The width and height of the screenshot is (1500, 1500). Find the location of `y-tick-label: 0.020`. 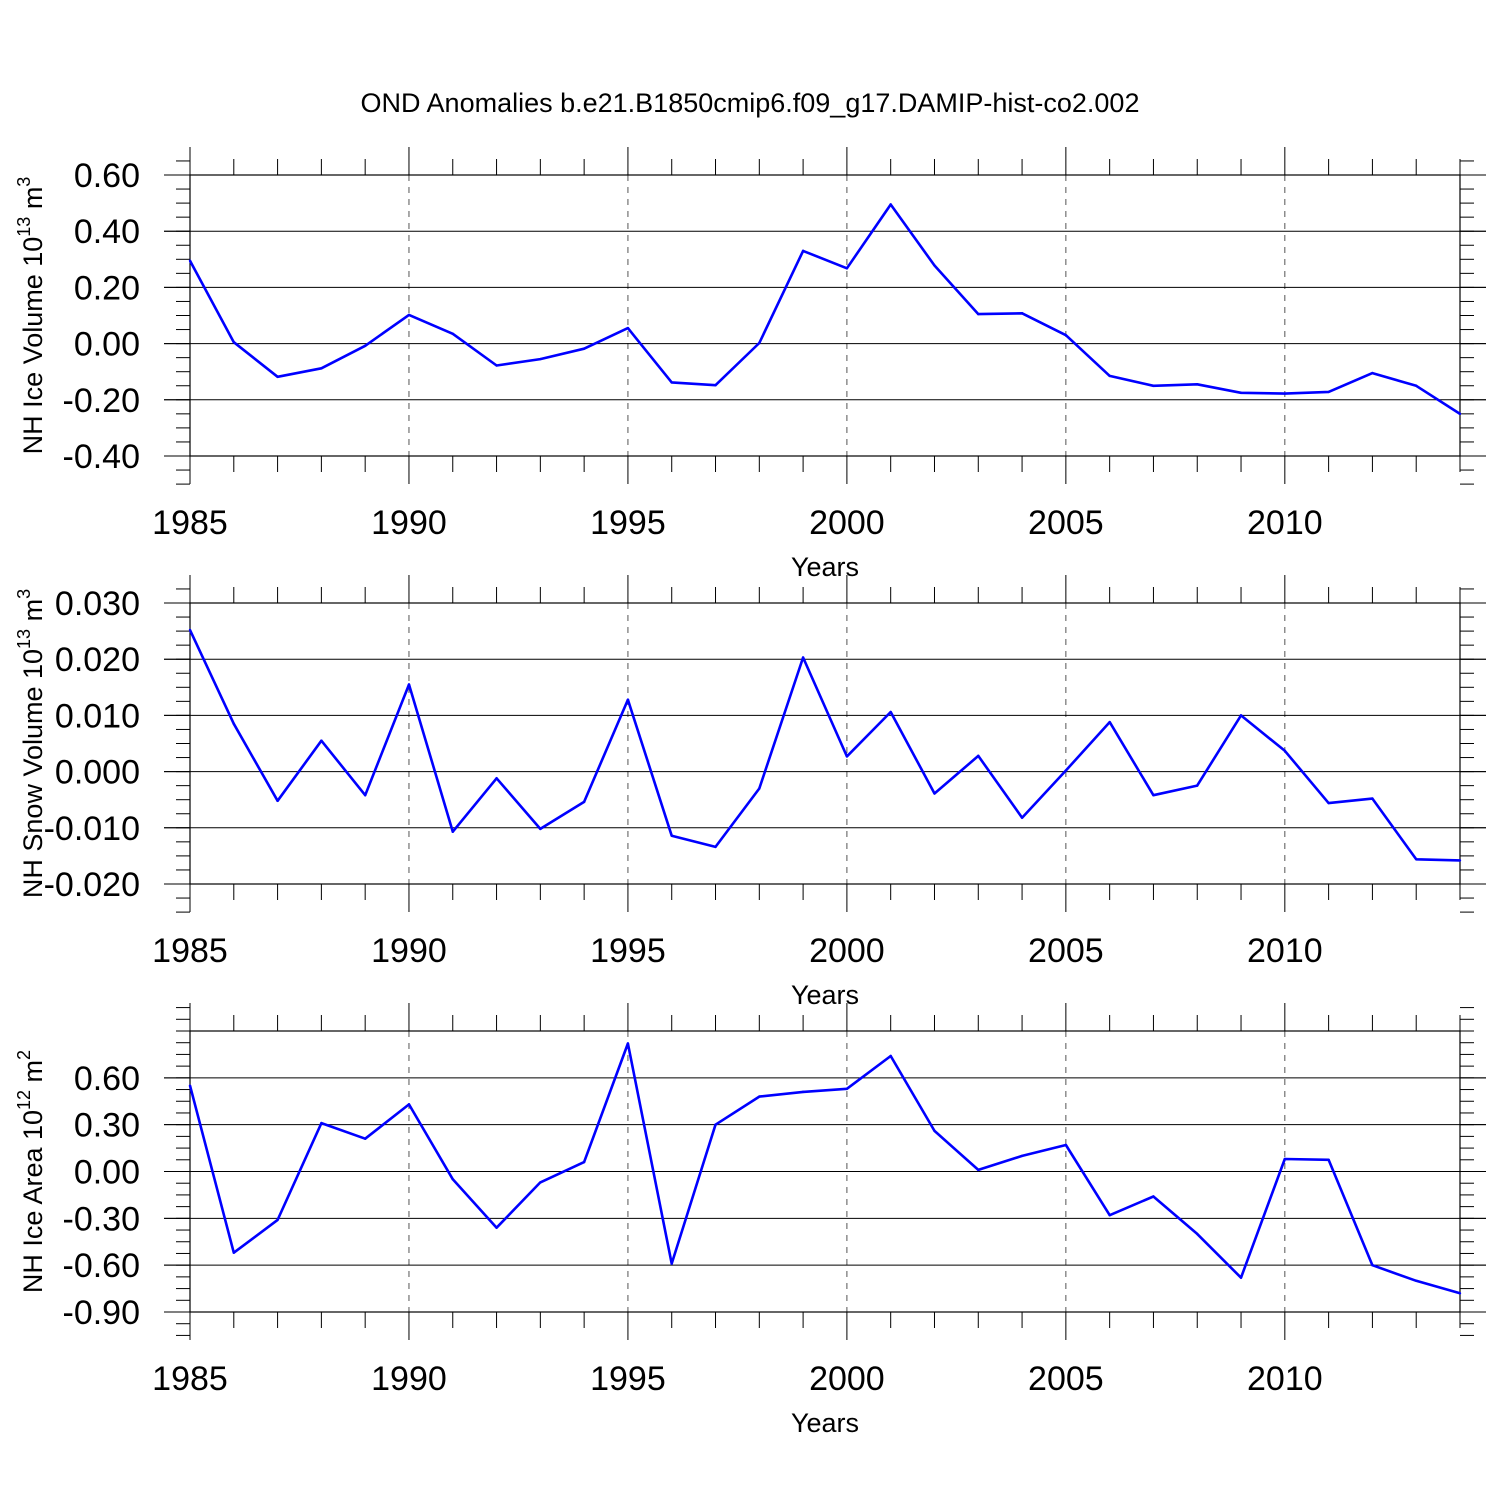

y-tick-label: 0.020 is located at coordinates (97, 660).